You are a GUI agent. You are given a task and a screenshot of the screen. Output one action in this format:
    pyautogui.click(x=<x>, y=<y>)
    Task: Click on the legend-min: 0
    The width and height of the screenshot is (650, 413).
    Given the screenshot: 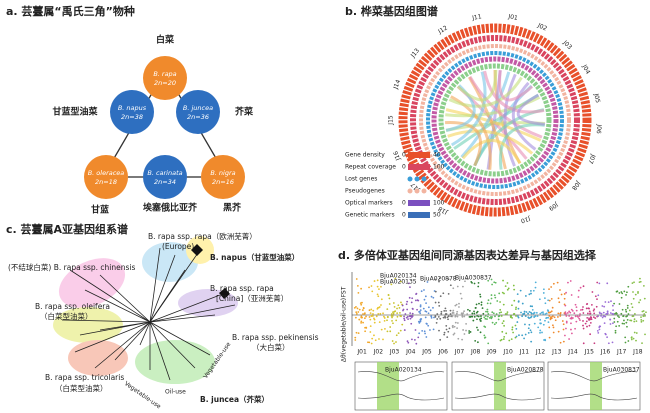 What is the action you would take?
    pyautogui.click(x=404, y=215)
    